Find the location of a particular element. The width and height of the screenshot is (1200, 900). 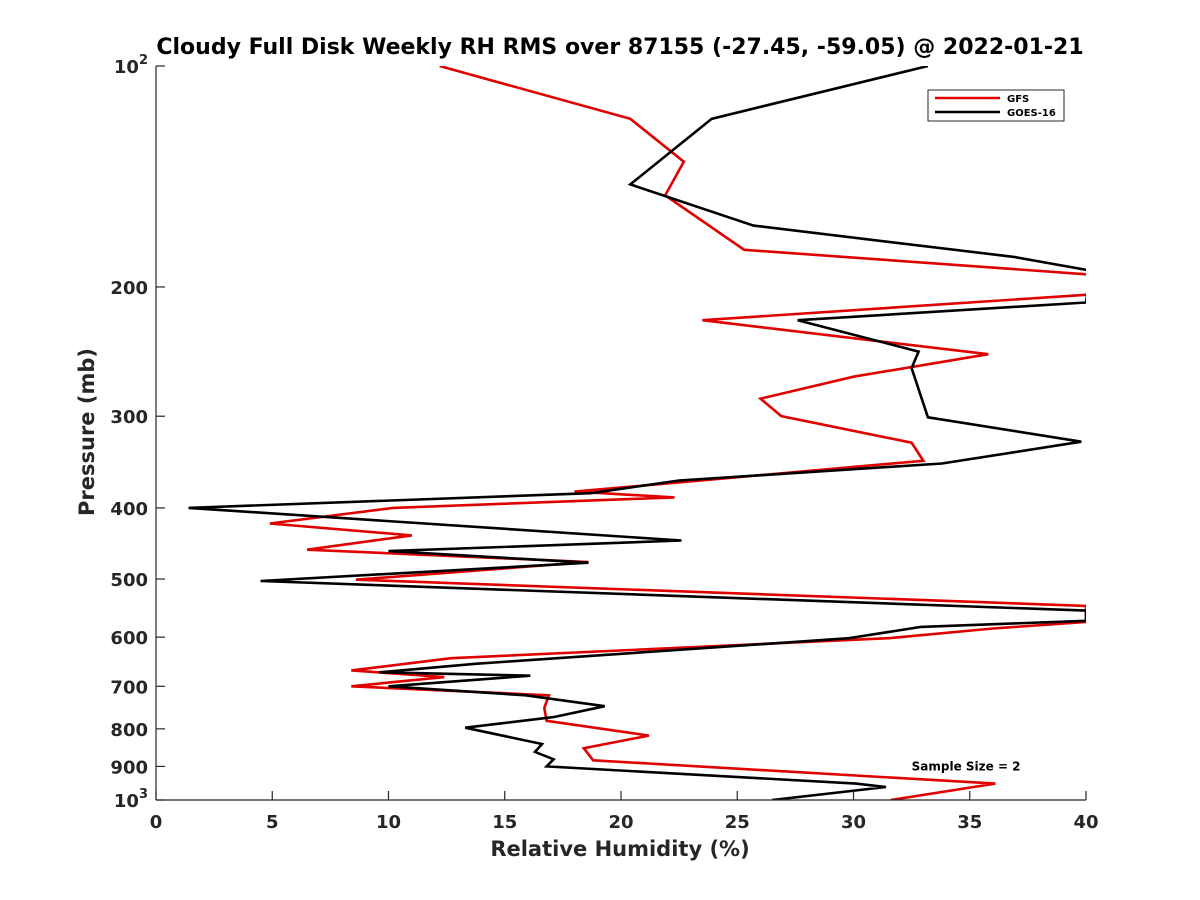

x-tick-label: 0 is located at coordinates (156, 822).